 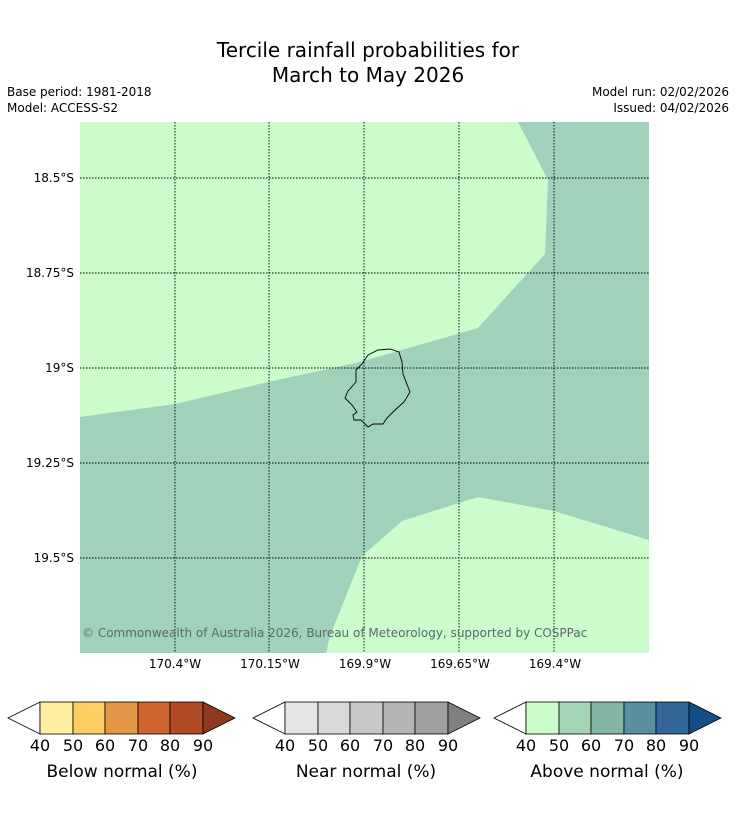 What do you see at coordinates (53, 558) in the screenshot?
I see `lat-label: 19.5°S` at bounding box center [53, 558].